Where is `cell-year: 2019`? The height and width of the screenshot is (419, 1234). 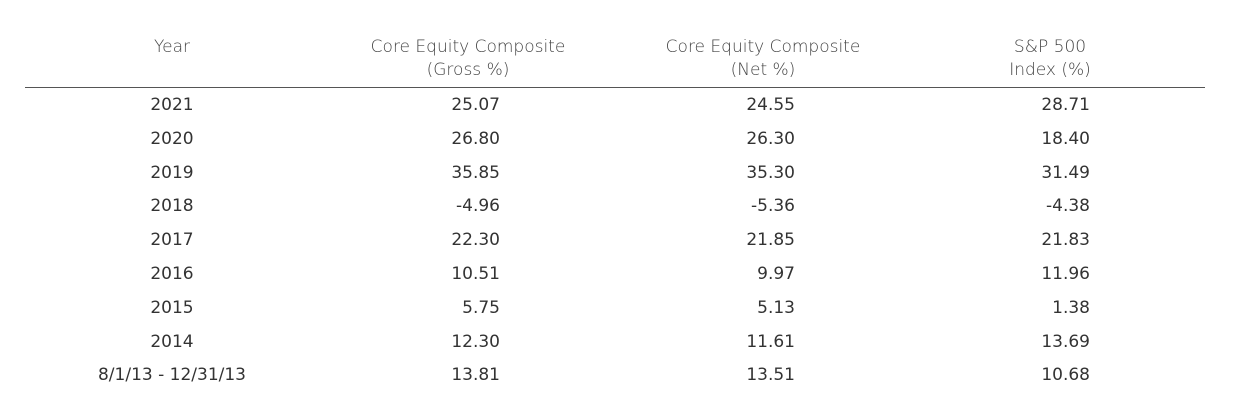 cell-year: 2019 is located at coordinates (172, 173).